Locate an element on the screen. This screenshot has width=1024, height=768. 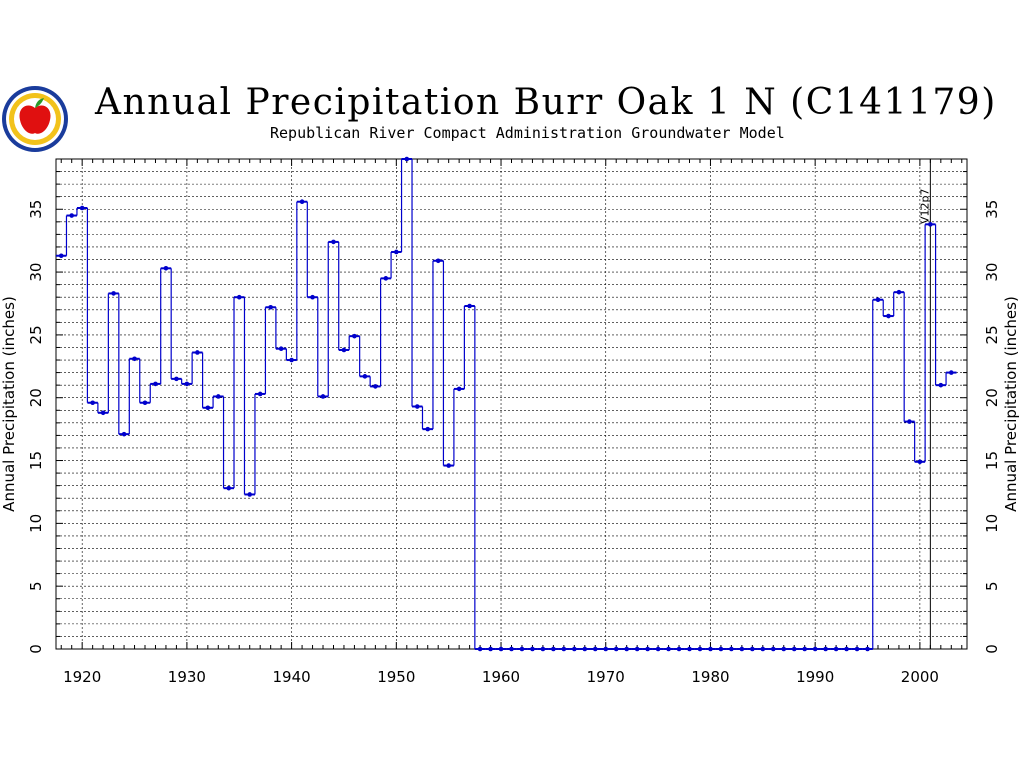
y-tick-label-left: 5 is located at coordinates (36, 586).